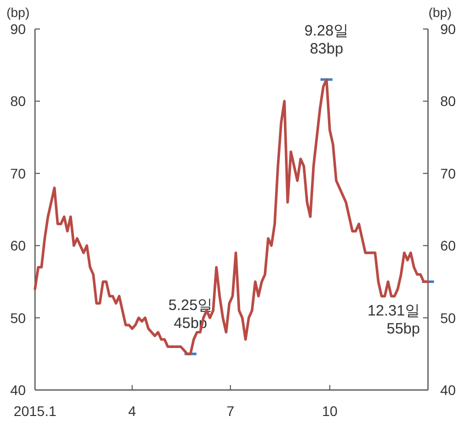 The height and width of the screenshot is (425, 468). I want to click on y-tick-label: 70, so click(18, 173).